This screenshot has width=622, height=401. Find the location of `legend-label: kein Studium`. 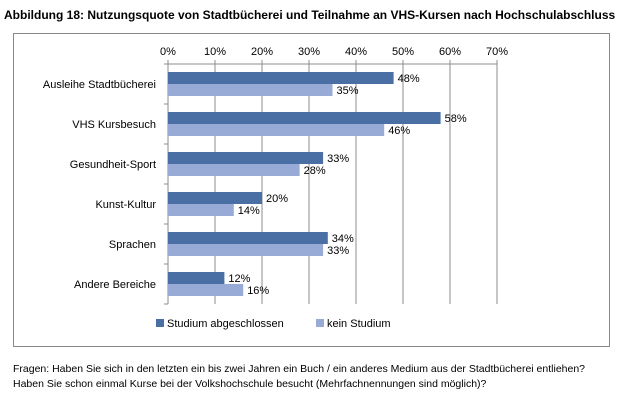

legend-label: kein Studium is located at coordinates (359, 324).